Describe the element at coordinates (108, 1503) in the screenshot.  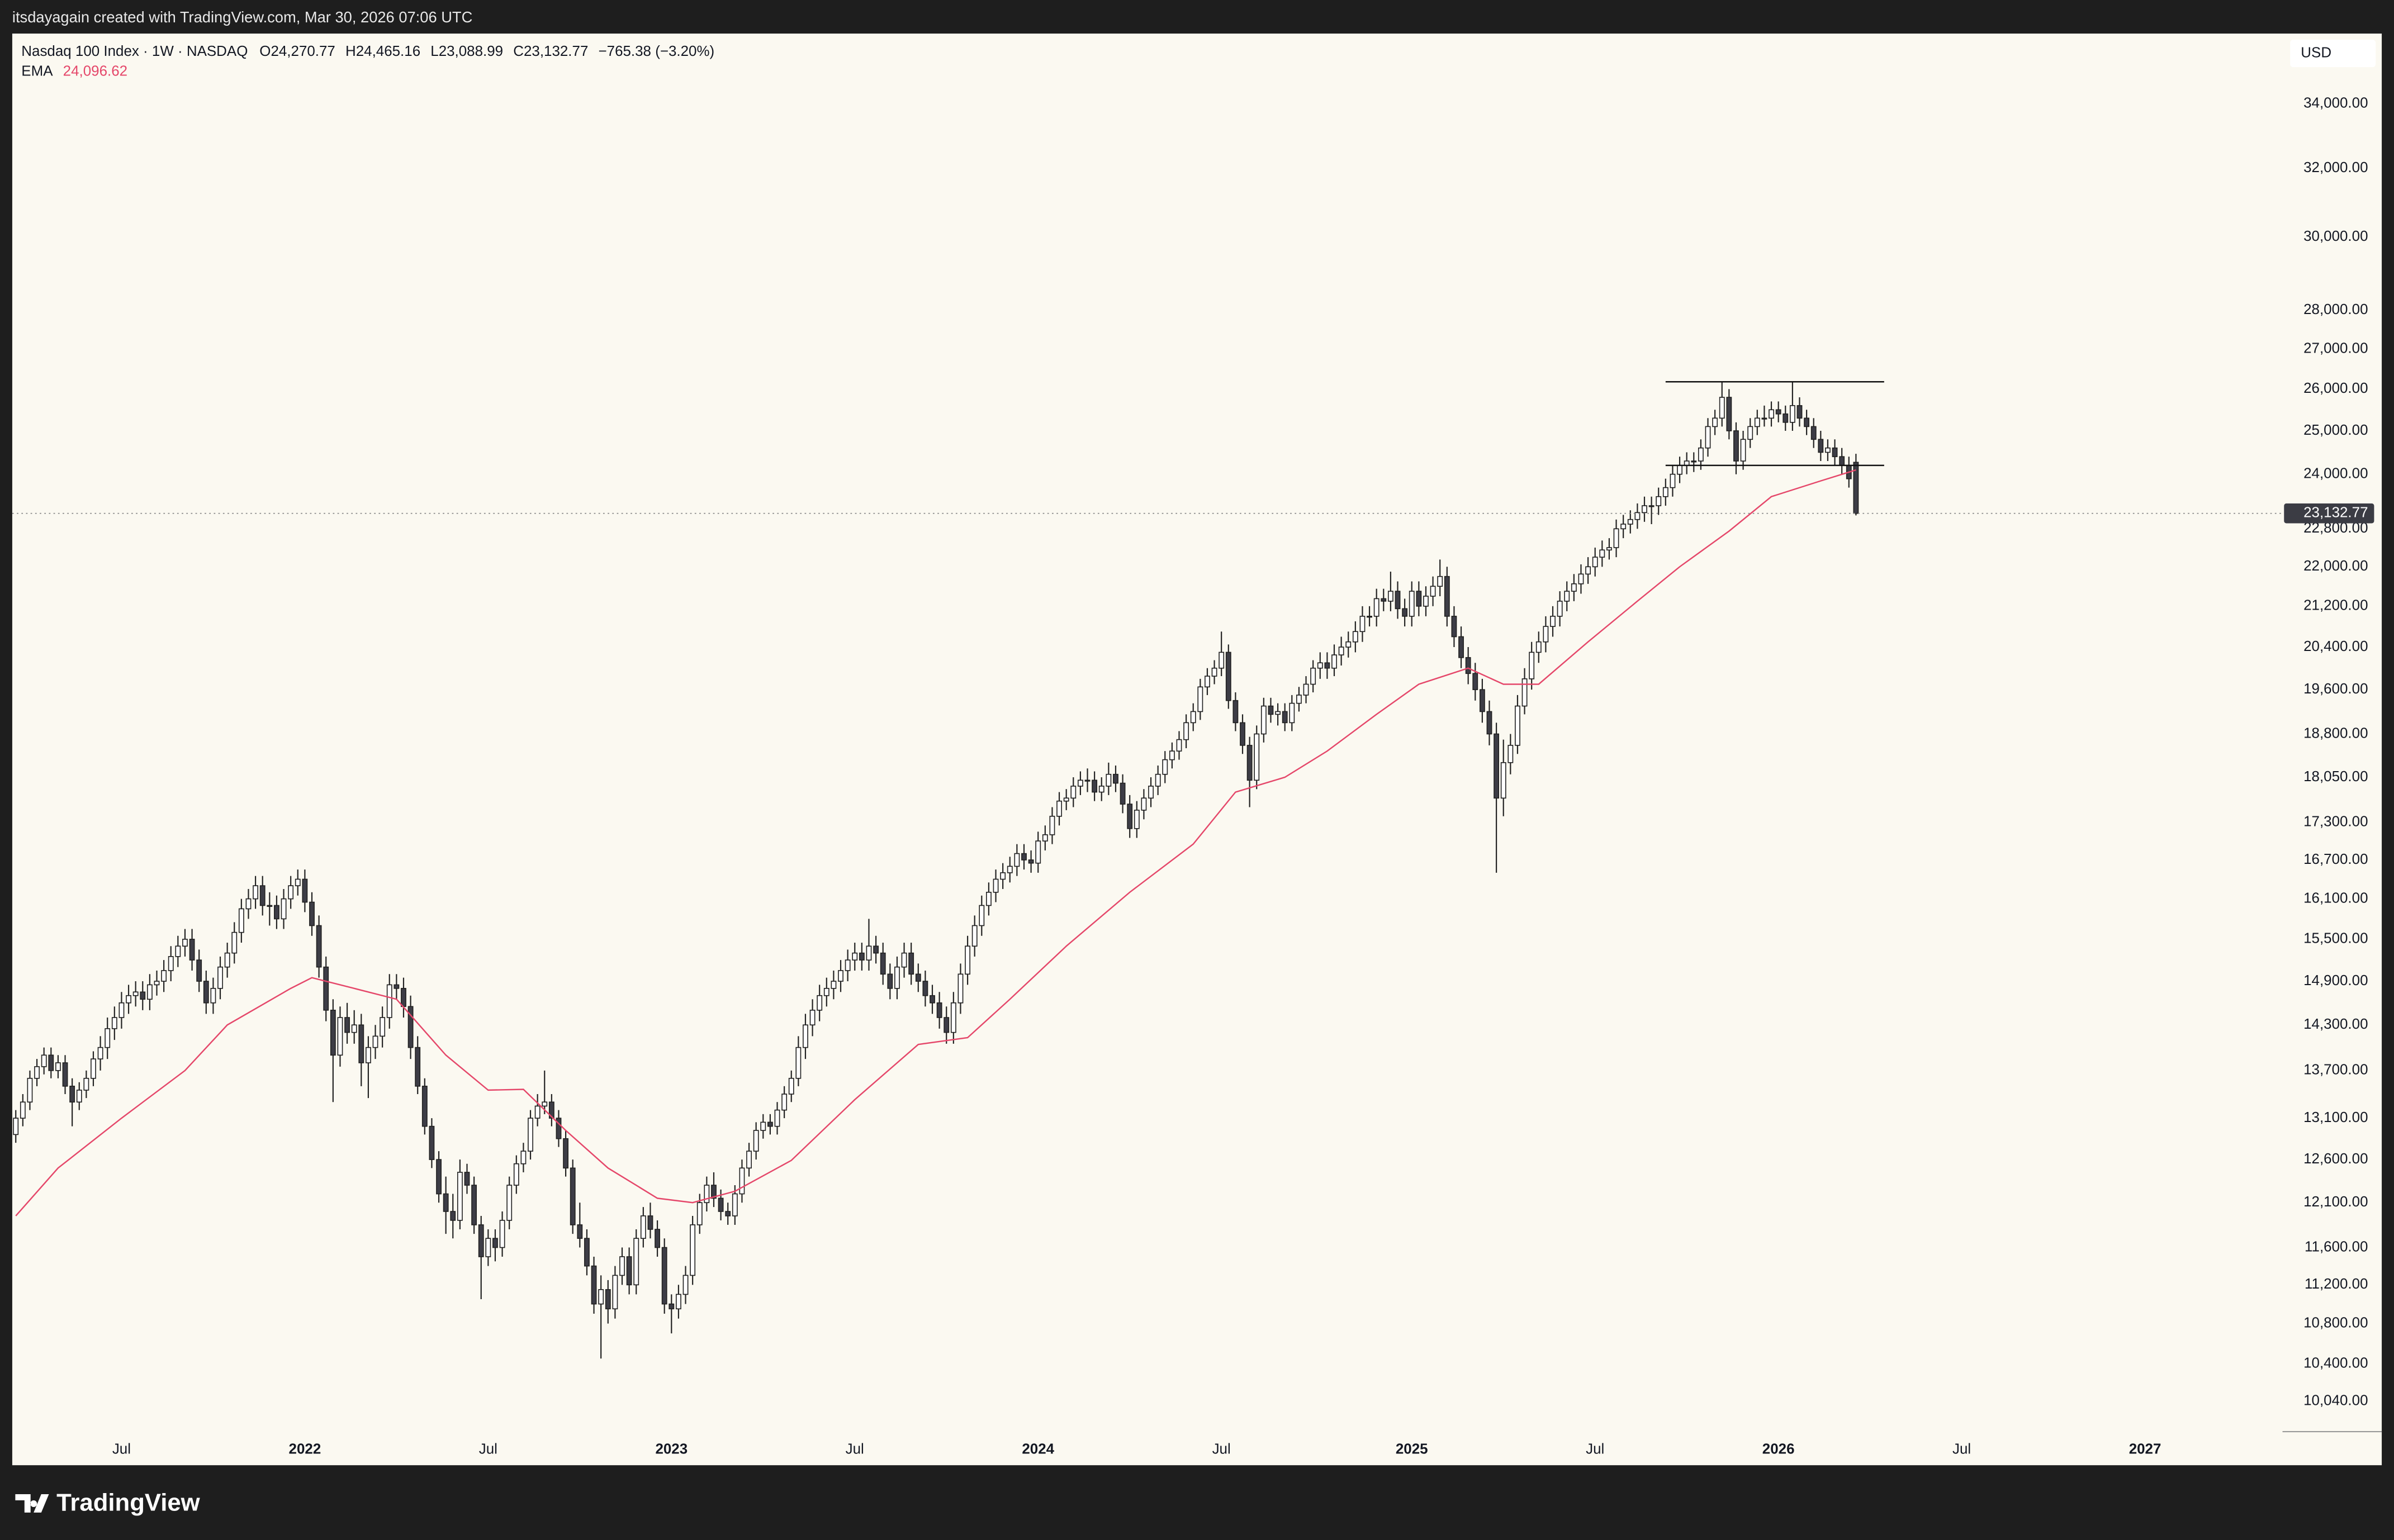
I see `brand-logo: TradingView` at that location.